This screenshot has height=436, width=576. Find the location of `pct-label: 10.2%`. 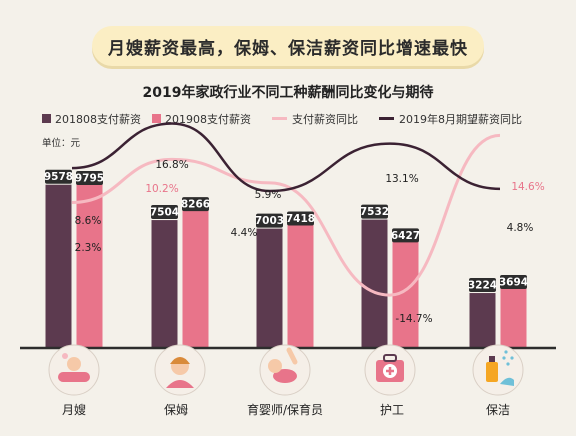

pct-label: 10.2% is located at coordinates (161, 189).